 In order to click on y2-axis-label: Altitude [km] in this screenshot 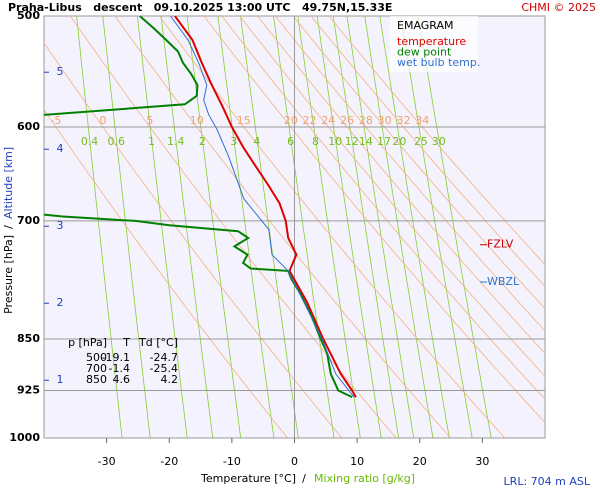, I will do `click(8, 183)`.